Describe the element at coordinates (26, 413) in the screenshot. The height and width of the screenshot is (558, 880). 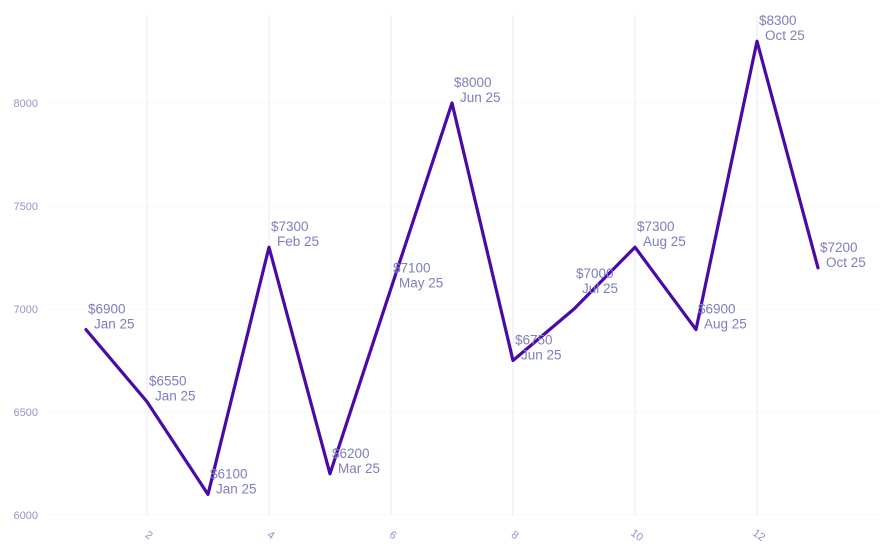
I see `y-tick-label: 6500` at that location.